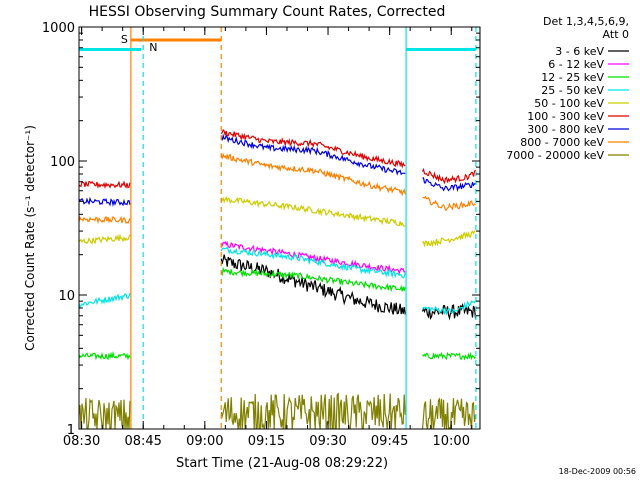  What do you see at coordinates (576, 64) in the screenshot?
I see `legend-label: 6 - 12 keV` at bounding box center [576, 64].